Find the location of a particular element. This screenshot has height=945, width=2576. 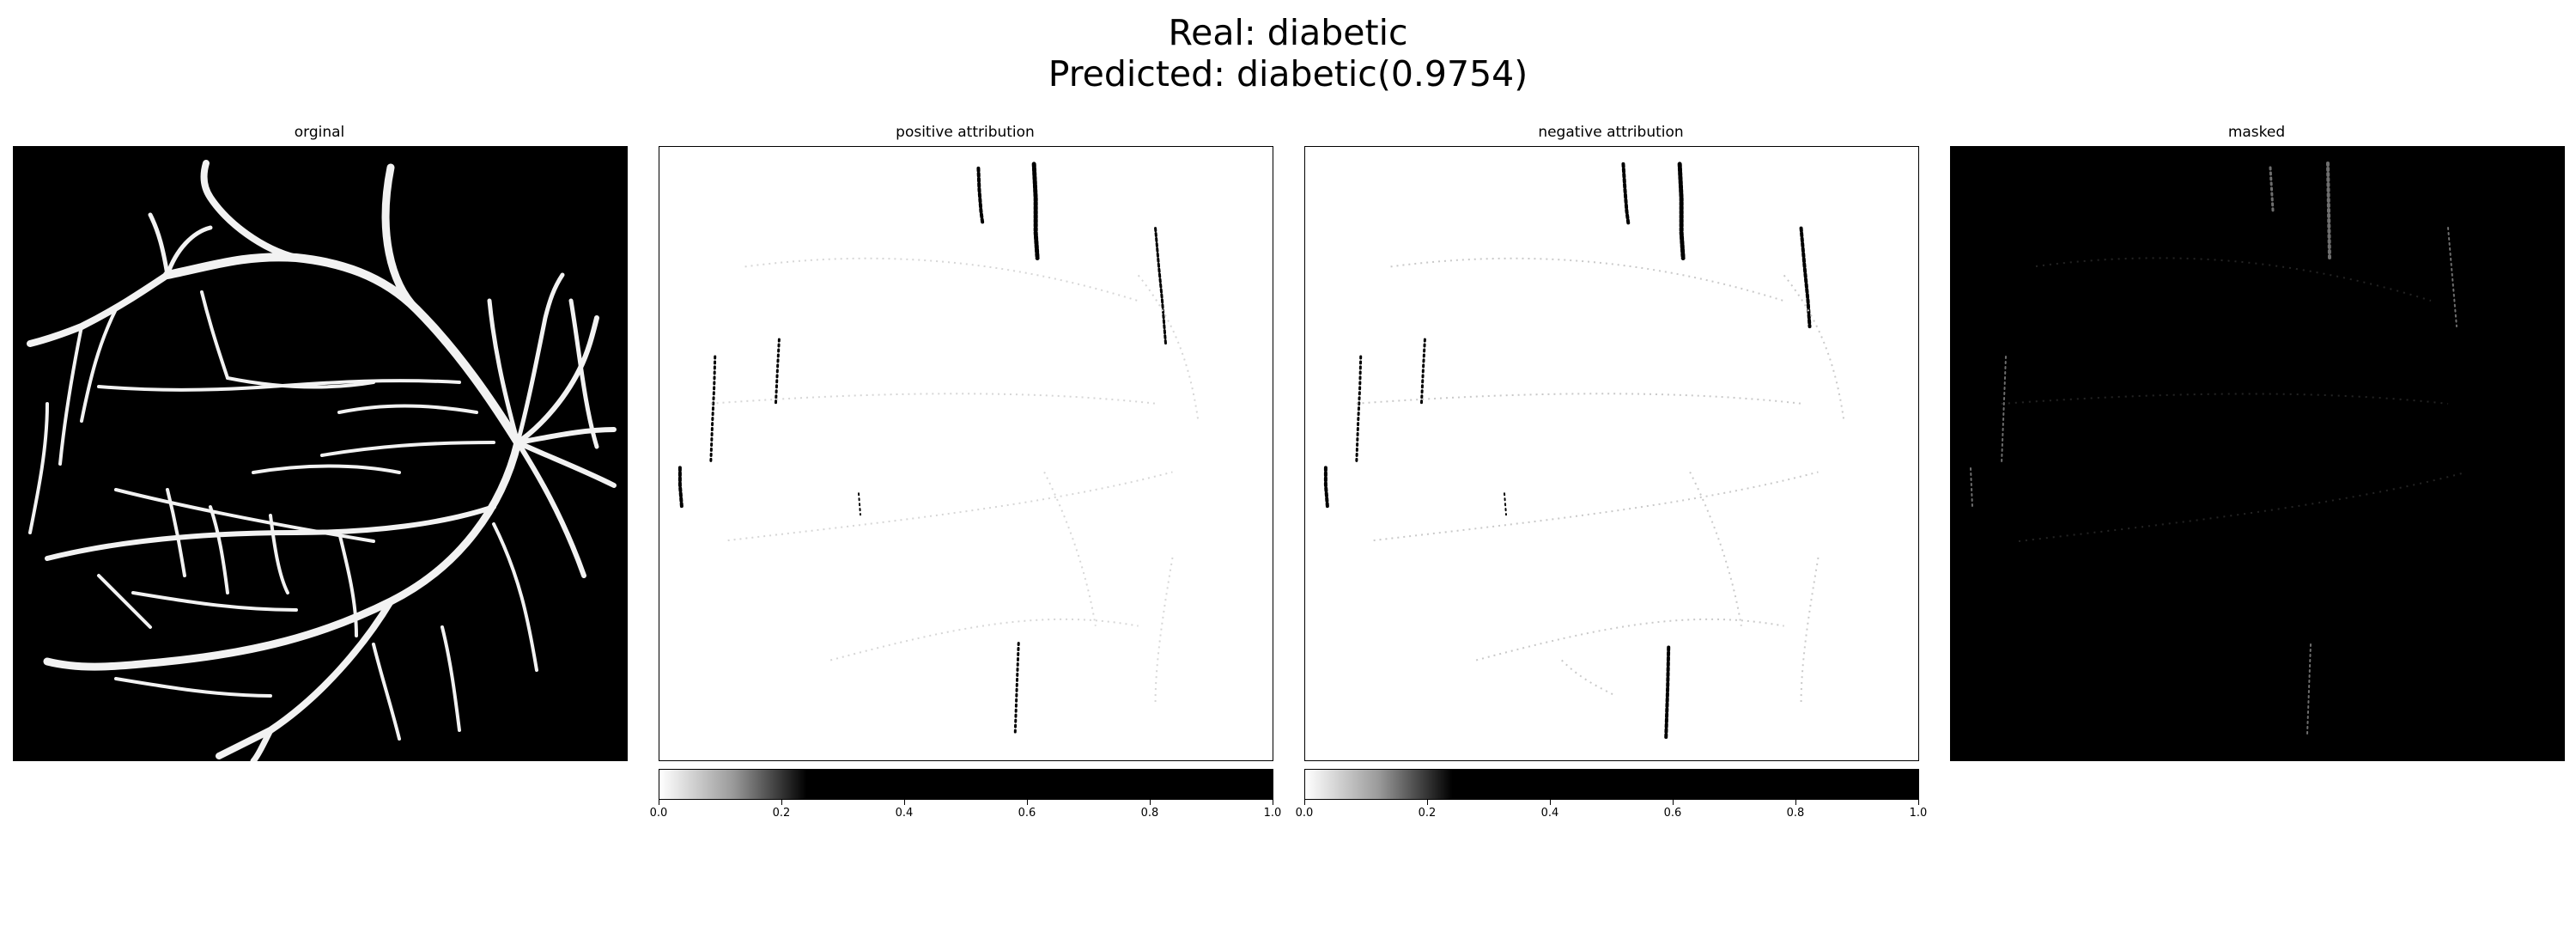

colorbar-negative is located at coordinates (1612, 784).